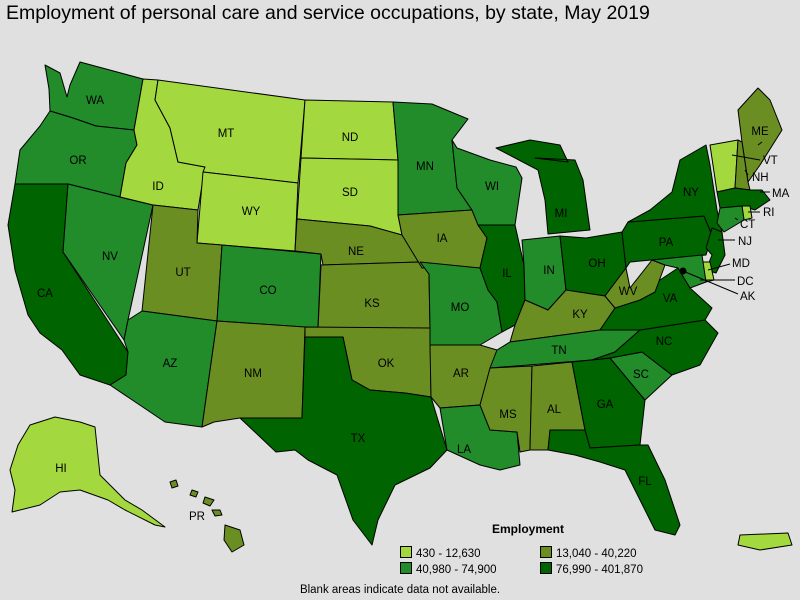 The image size is (800, 600). Describe the element at coordinates (400, 590) in the screenshot. I see `footnote: Blank areas indicate data not available.` at that location.